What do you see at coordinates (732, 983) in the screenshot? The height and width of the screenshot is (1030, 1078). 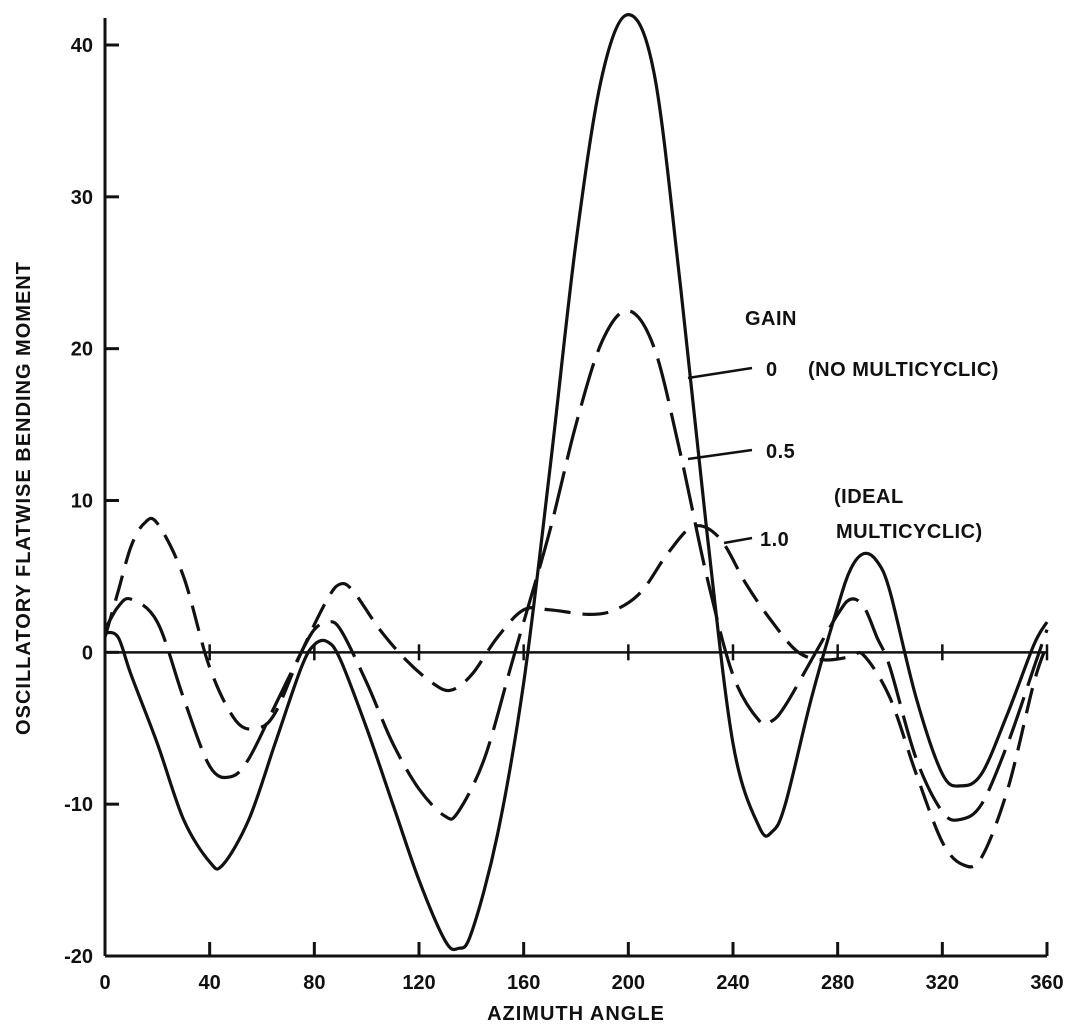 I see `x-tick-label: 240` at bounding box center [732, 983].